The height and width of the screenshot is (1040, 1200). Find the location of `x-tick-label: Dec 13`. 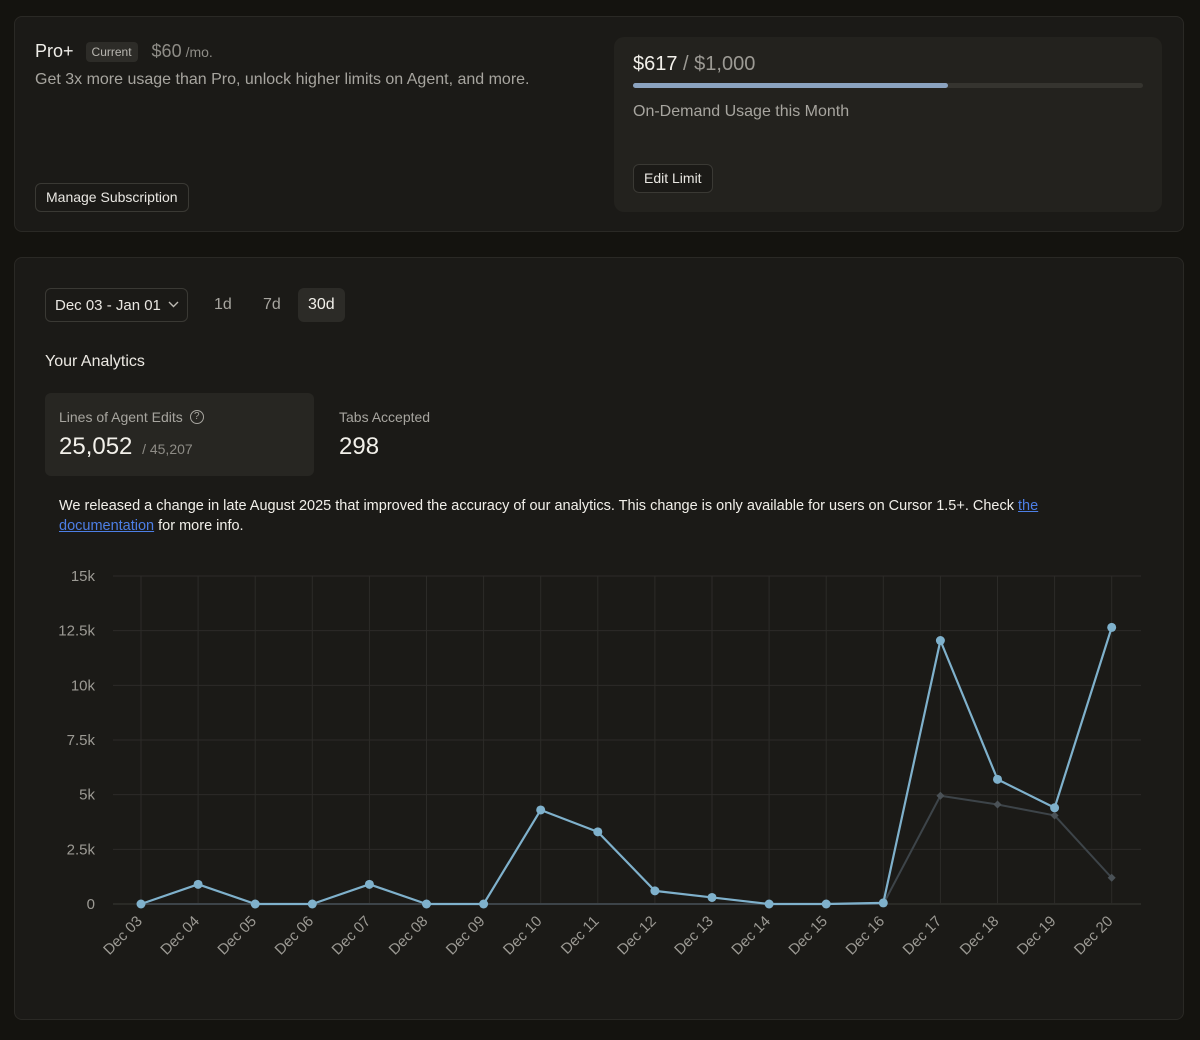

x-tick-label: Dec 13 is located at coordinates (694, 936).